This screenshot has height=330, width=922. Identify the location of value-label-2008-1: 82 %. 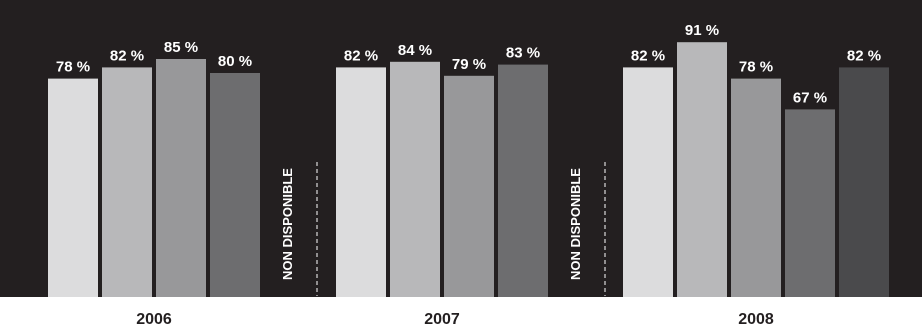
(648, 55).